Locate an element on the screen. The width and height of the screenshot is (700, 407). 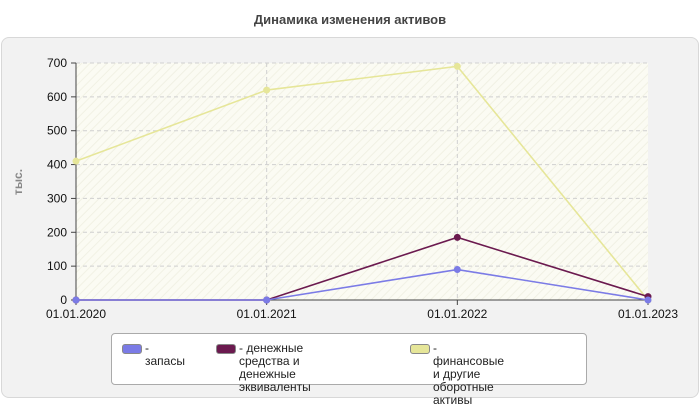
y-tick-label: 300 is located at coordinates (57, 198).